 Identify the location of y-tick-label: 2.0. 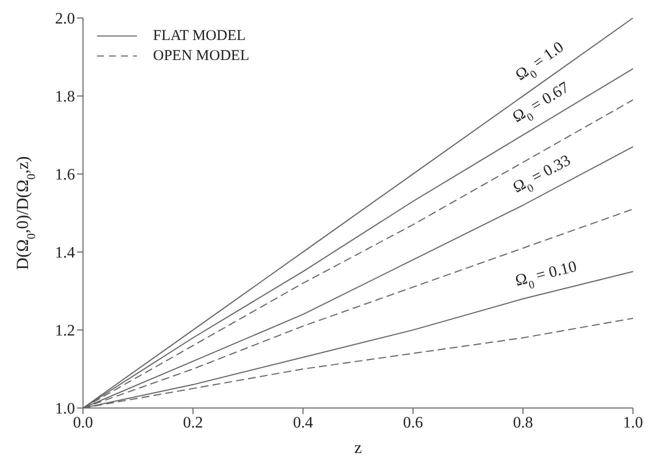
(65, 19).